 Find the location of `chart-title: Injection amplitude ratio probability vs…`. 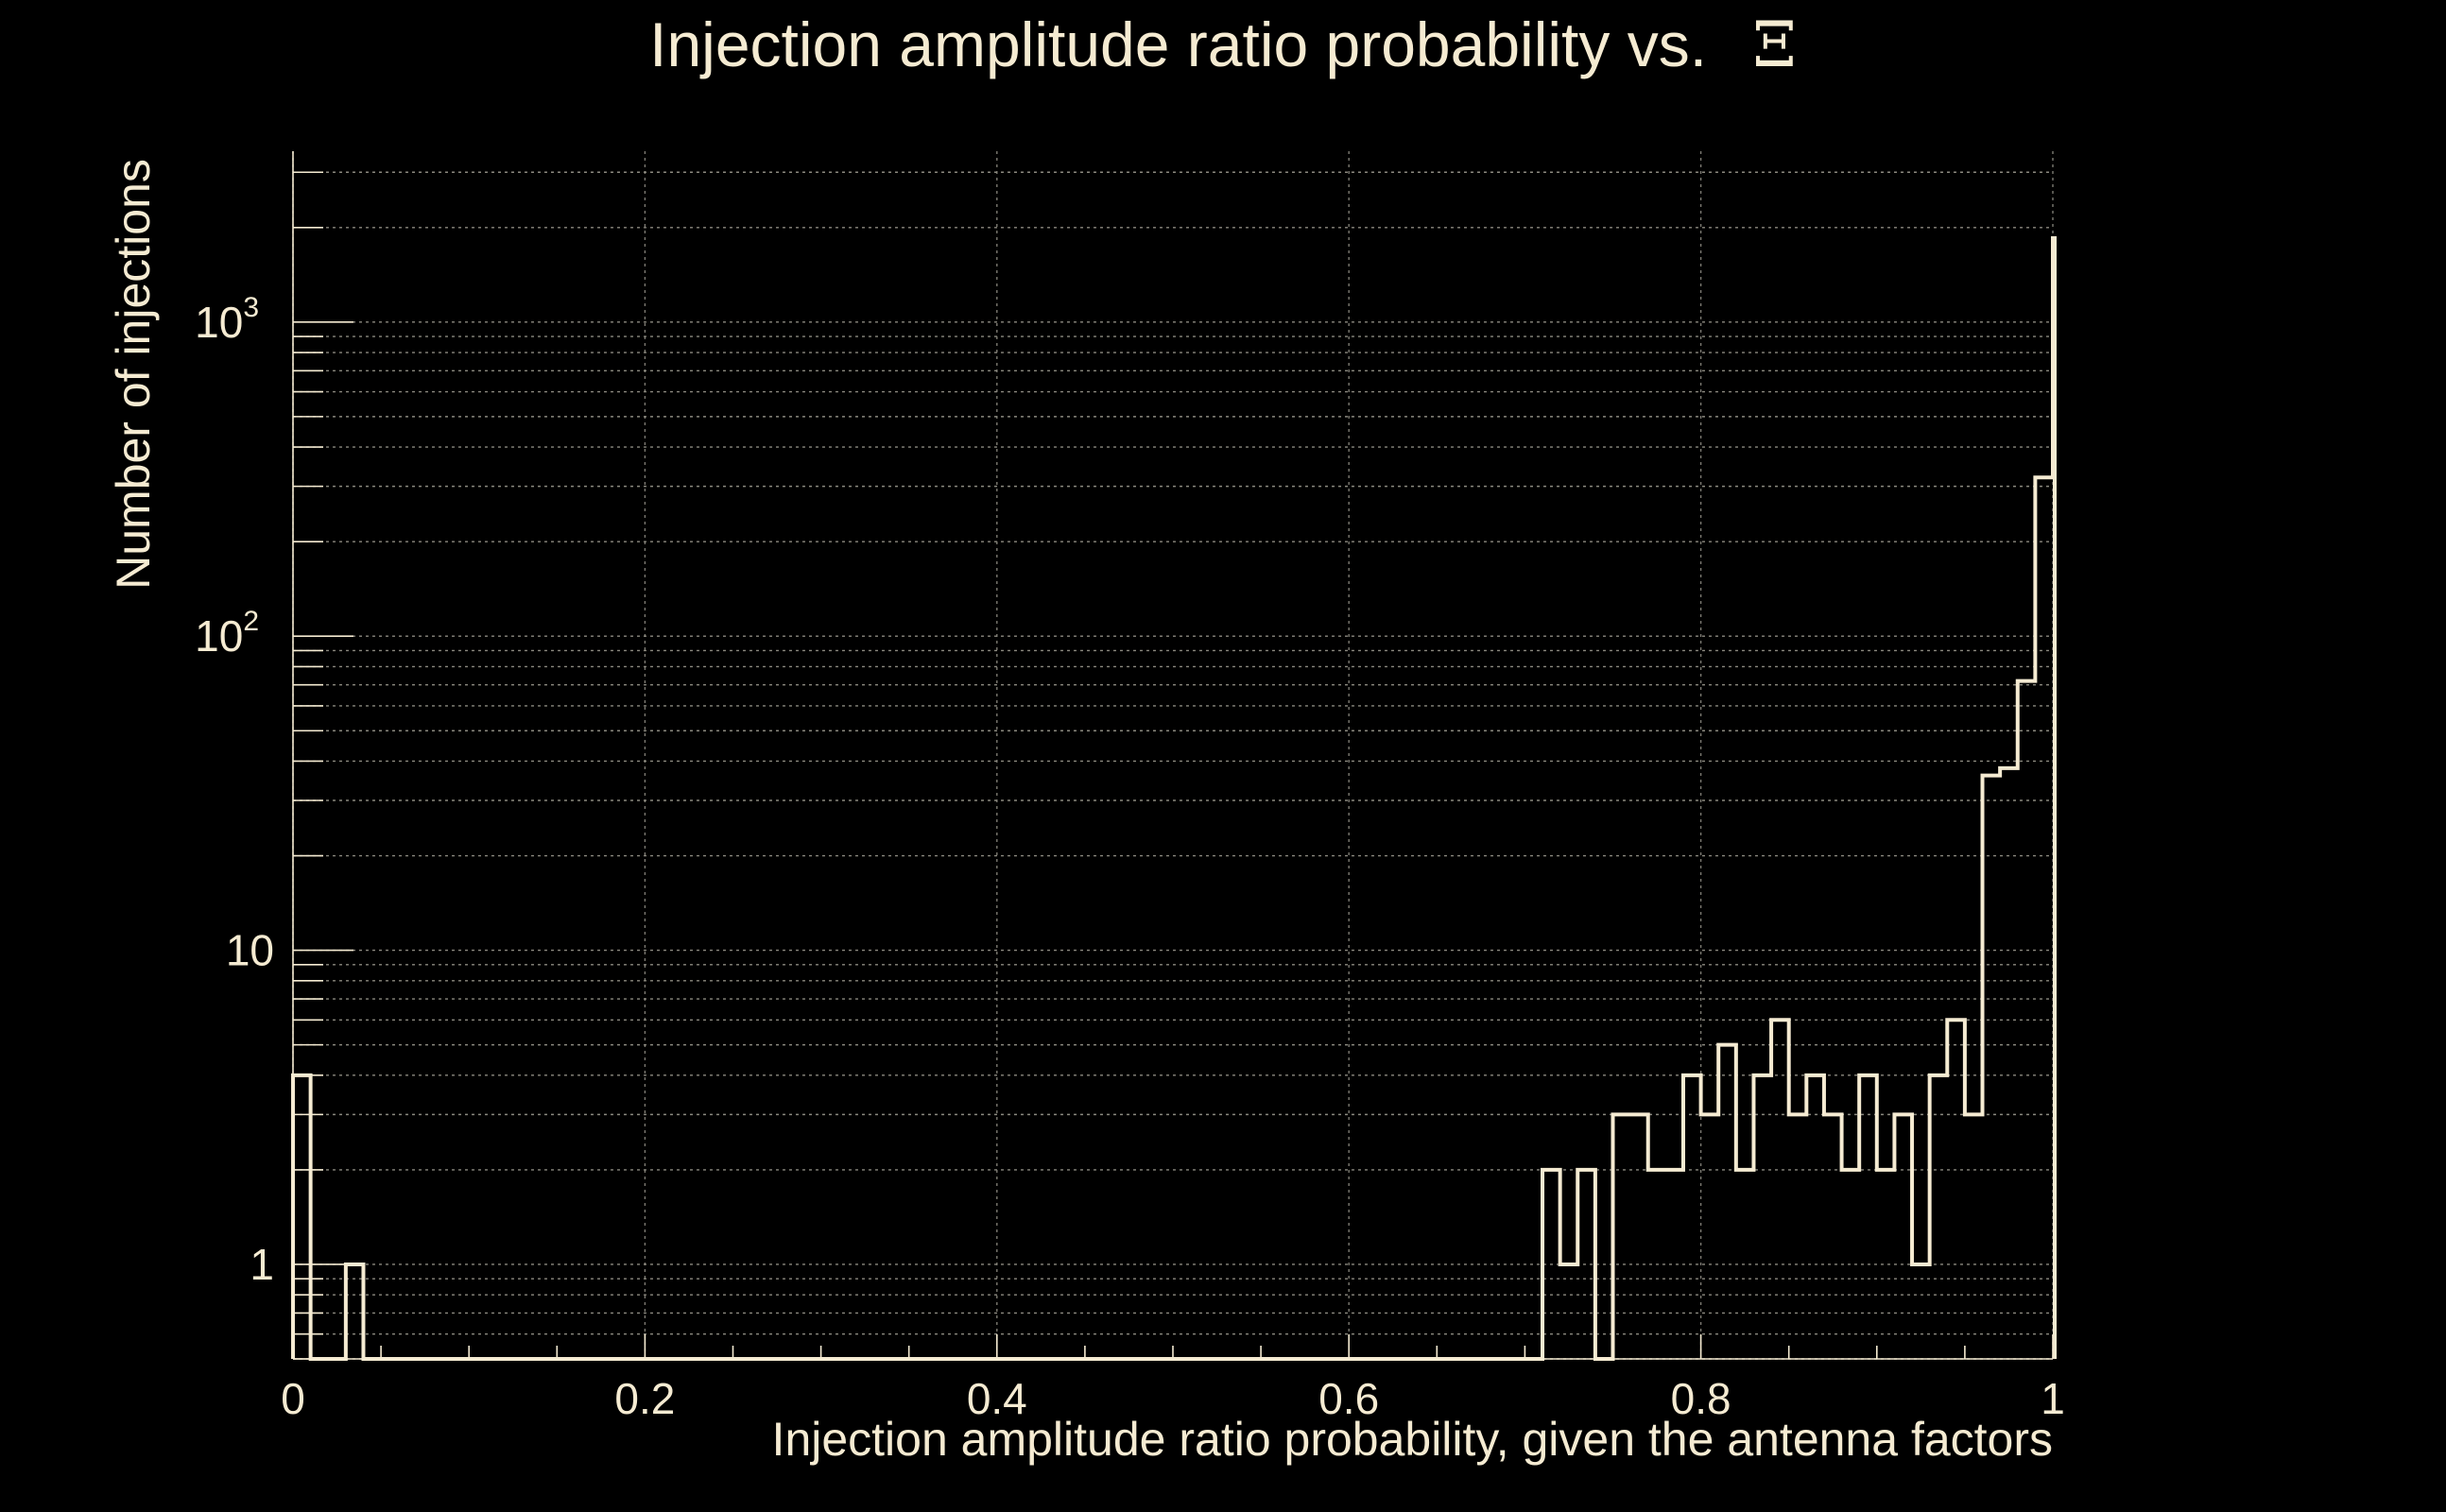

chart-title: Injection amplitude ratio probability vs… is located at coordinates (1223, 45).